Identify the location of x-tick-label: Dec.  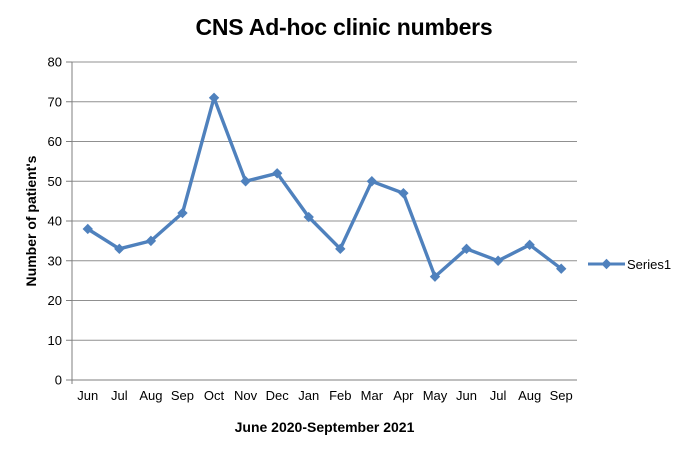
(278, 395).